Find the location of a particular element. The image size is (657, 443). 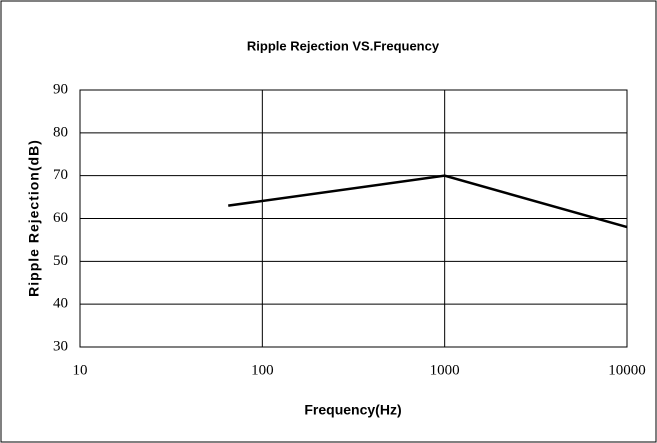

y-tick-label: 30 is located at coordinates (60, 346).